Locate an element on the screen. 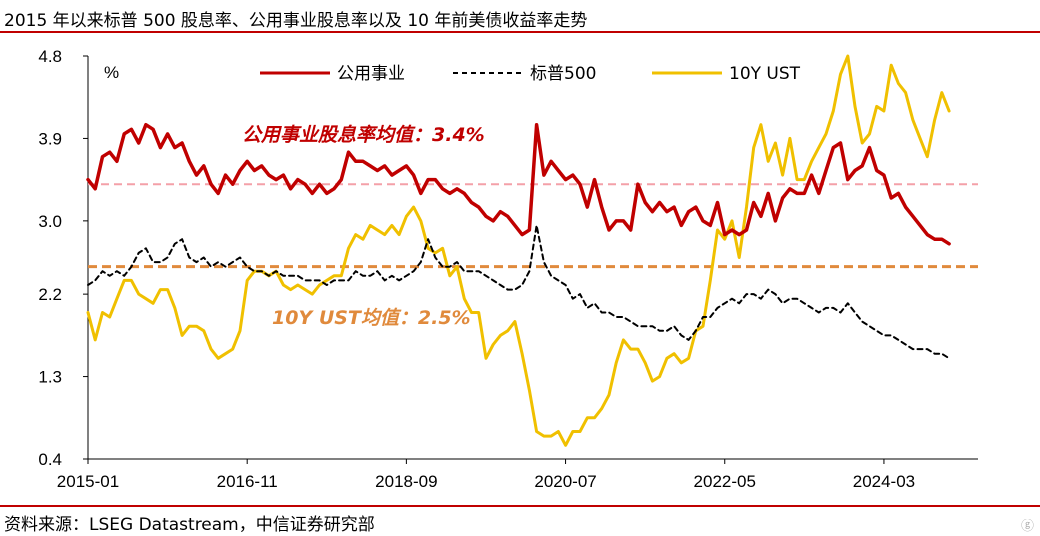  x-tick-label: 2024-03 is located at coordinates (884, 481).